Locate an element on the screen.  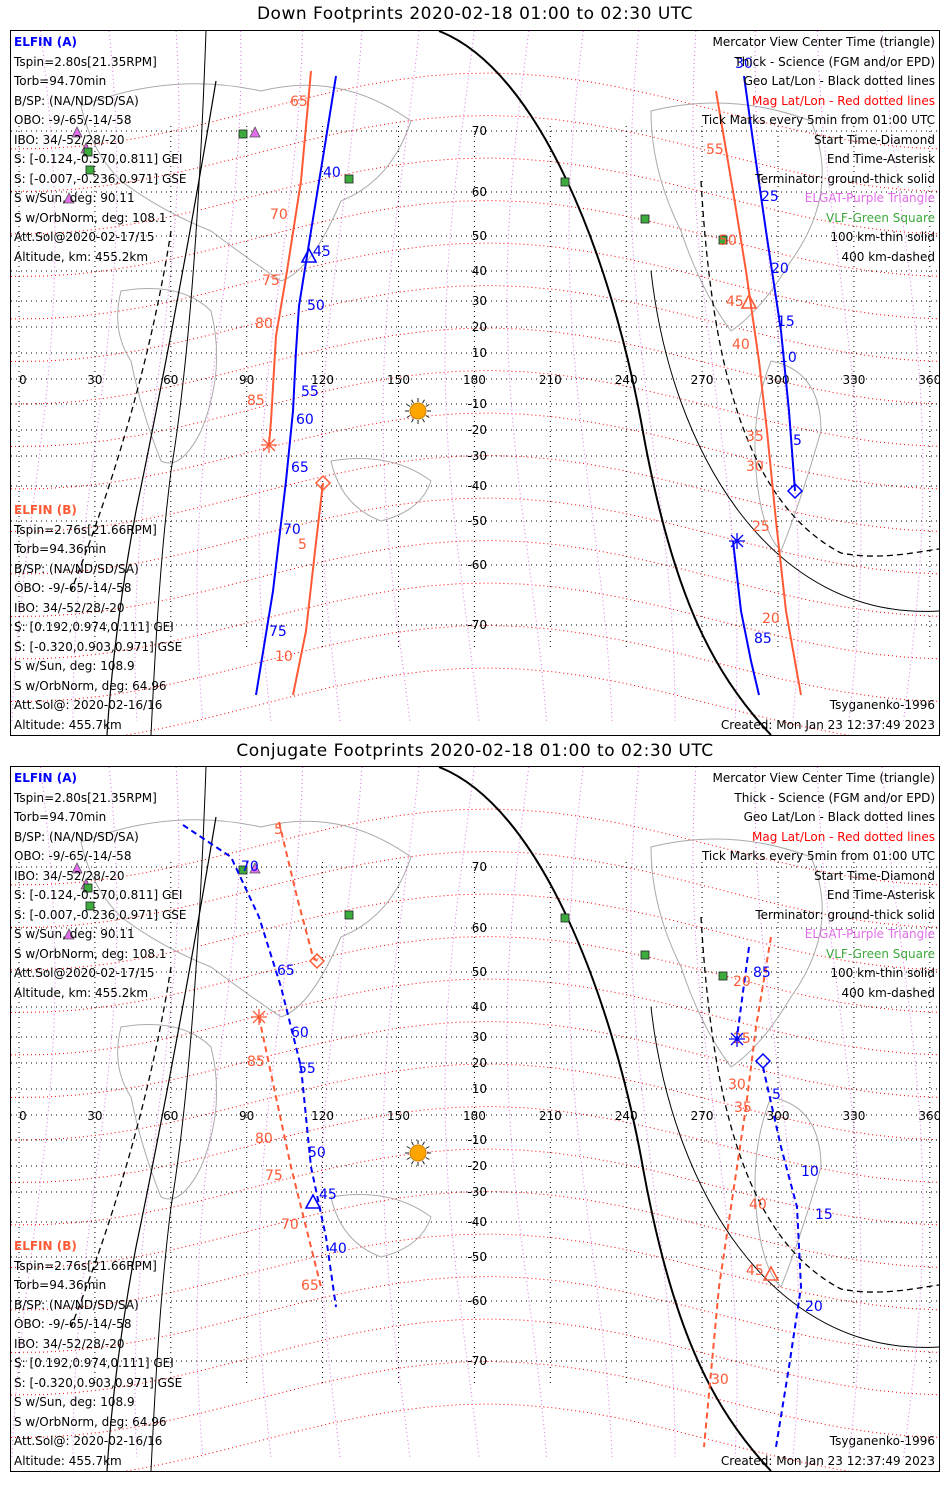
lon-tick-label: 150 is located at coordinates (398, 1116).